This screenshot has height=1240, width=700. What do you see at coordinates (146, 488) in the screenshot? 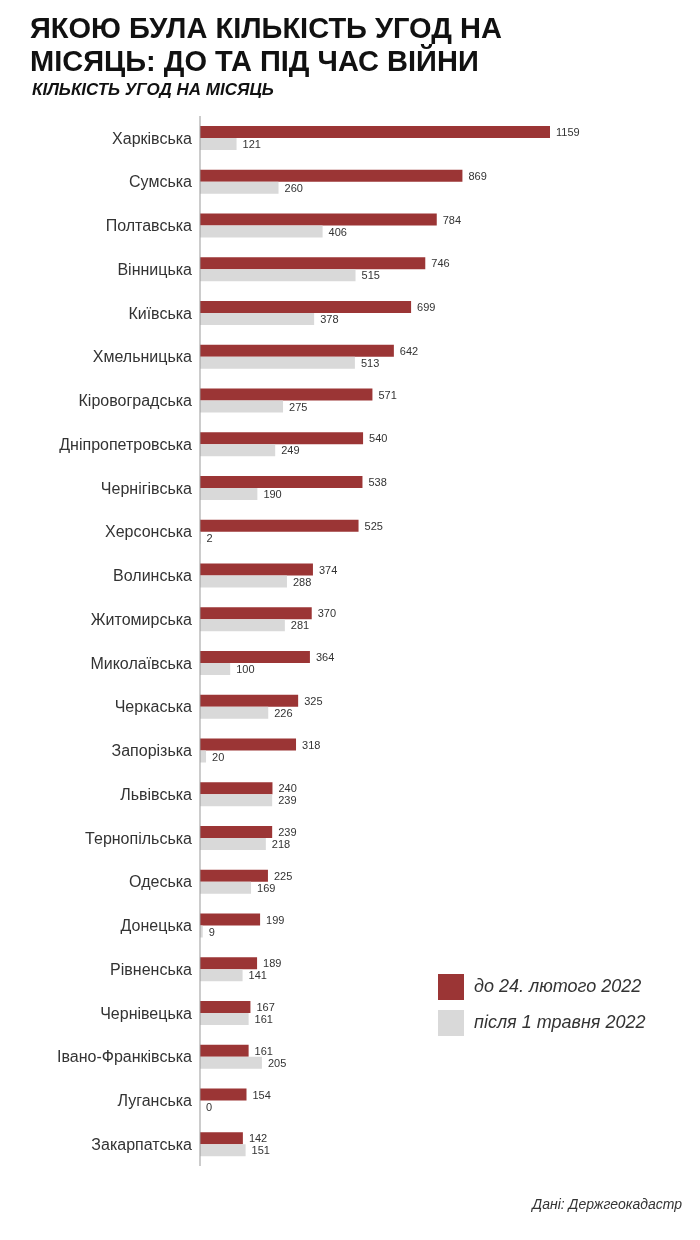
I see `y-tick-label: Чернігівська` at bounding box center [146, 488].